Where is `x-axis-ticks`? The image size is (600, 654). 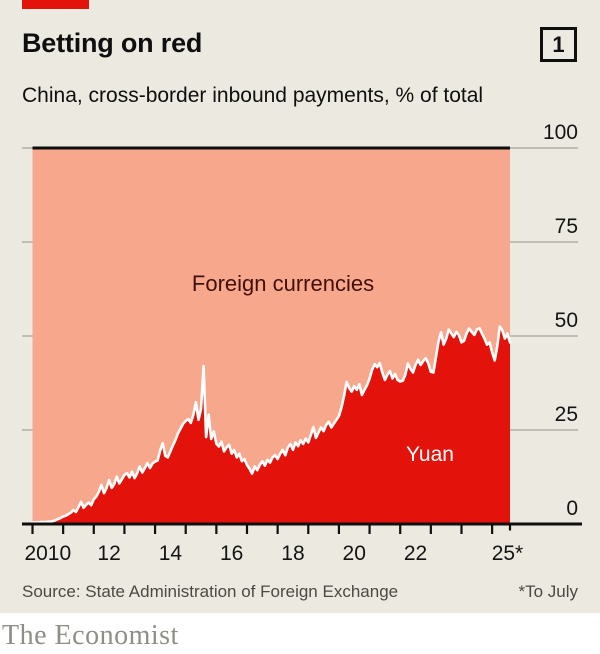 x-axis-ticks is located at coordinates (271, 529).